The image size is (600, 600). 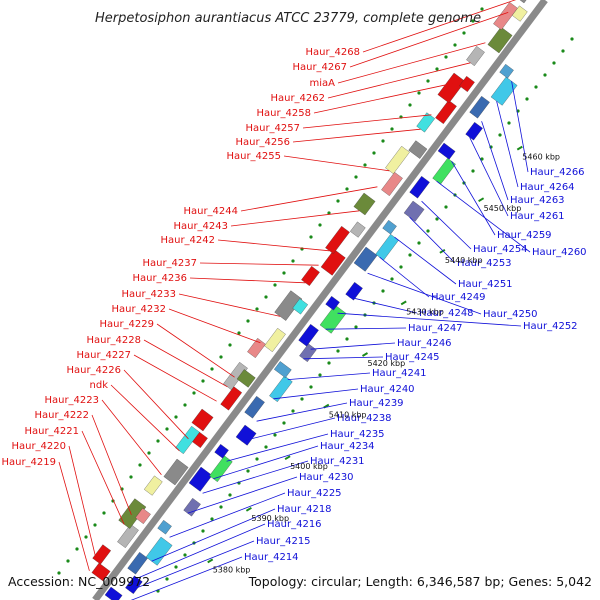 What do you see at coordinates (323, 83) in the screenshot?
I see `forward-gene-label: miaA` at bounding box center [323, 83].